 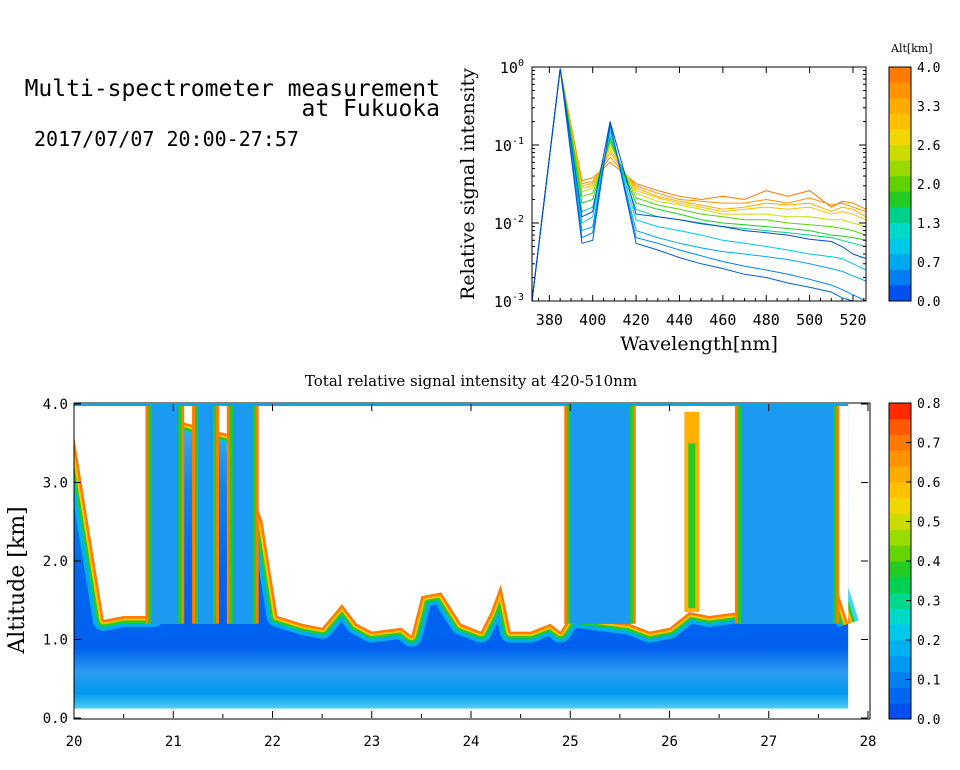 What do you see at coordinates (570, 742) in the screenshot?
I see `heatmap-x-tick-label: 25` at bounding box center [570, 742].